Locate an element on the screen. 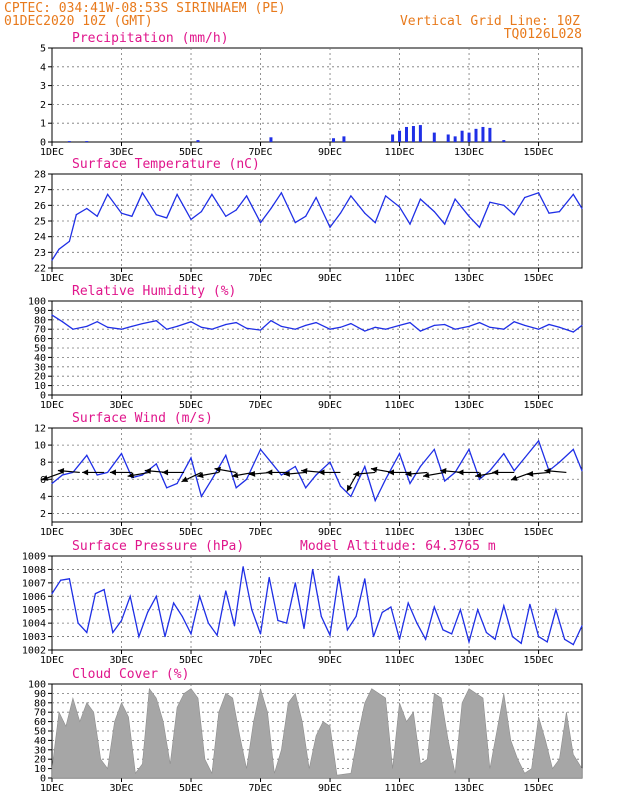 The height and width of the screenshot is (800, 618). cloud-ytick-label: 40 is located at coordinates (40, 741).